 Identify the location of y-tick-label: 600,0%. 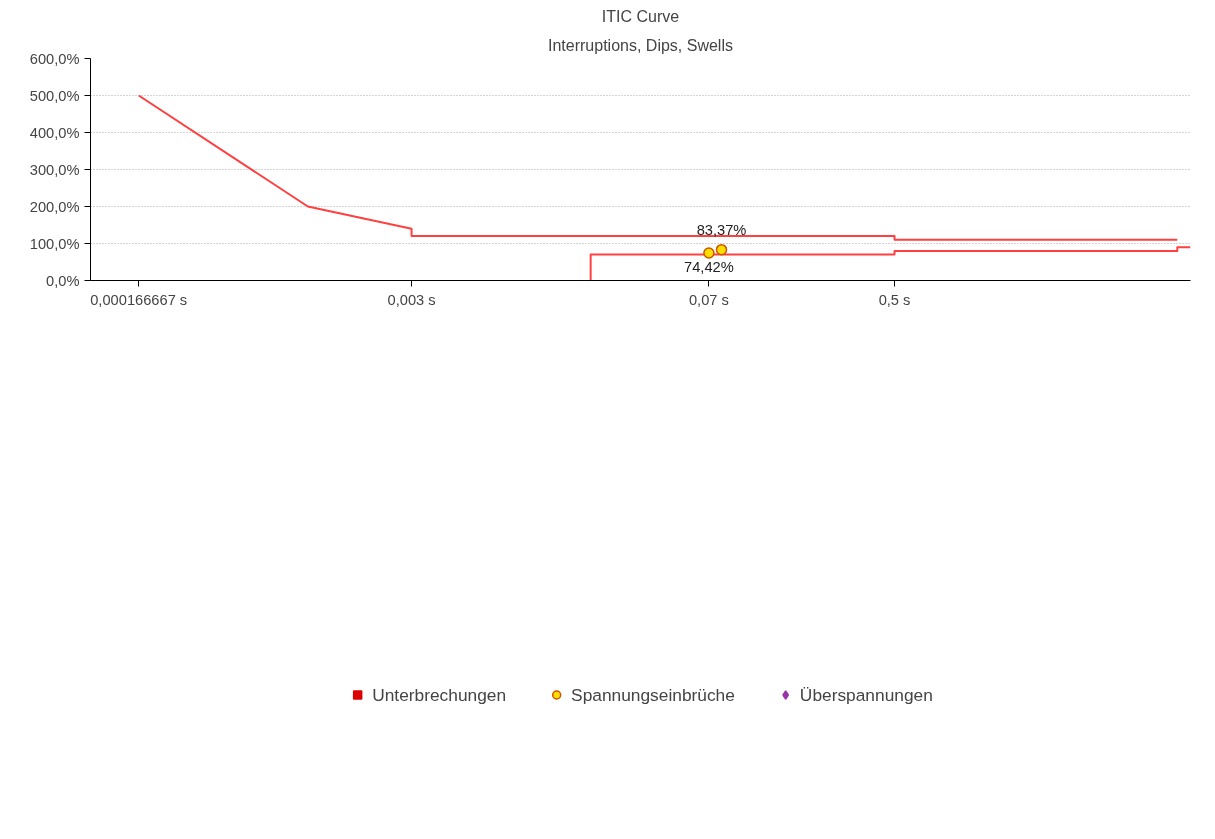
(54, 58).